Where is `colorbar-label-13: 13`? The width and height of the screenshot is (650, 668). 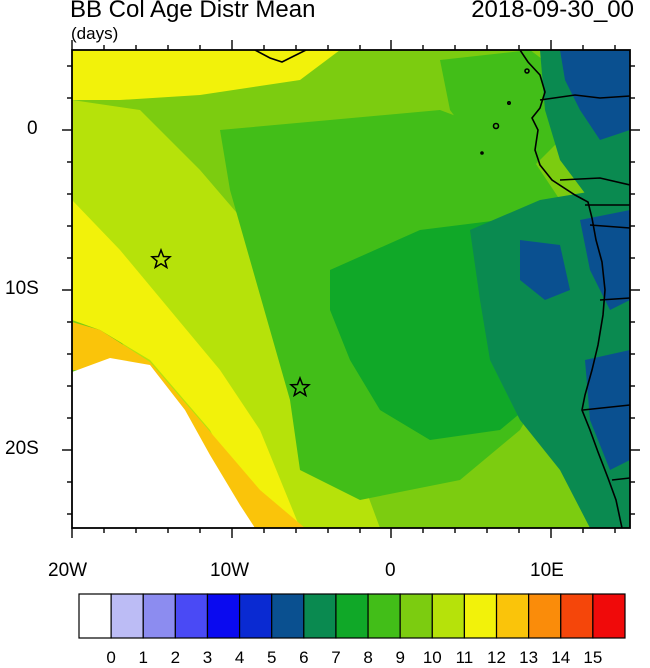
colorbar-label-13: 13 is located at coordinates (529, 657).